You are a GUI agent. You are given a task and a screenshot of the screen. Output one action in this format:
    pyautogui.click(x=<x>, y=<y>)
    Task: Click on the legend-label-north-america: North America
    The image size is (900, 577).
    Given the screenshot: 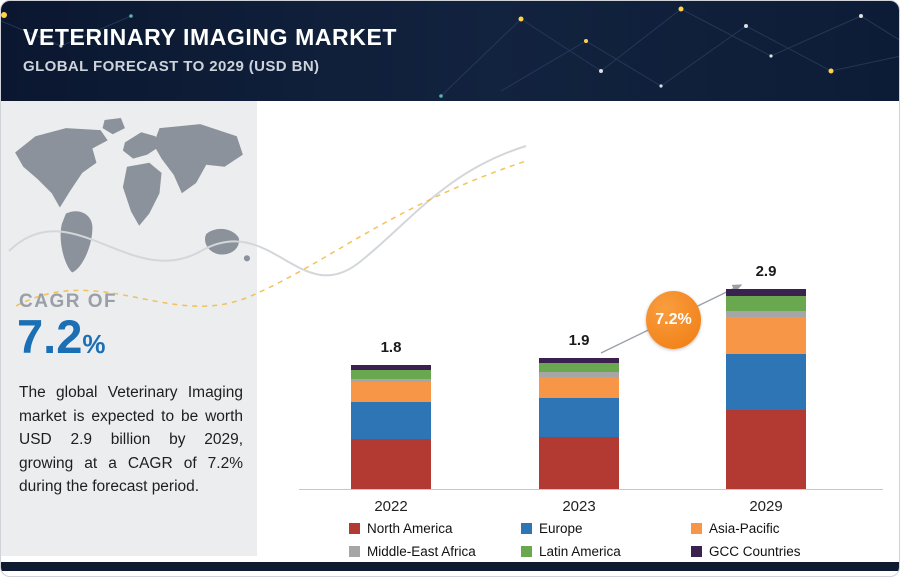 What is the action you would take?
    pyautogui.click(x=410, y=528)
    